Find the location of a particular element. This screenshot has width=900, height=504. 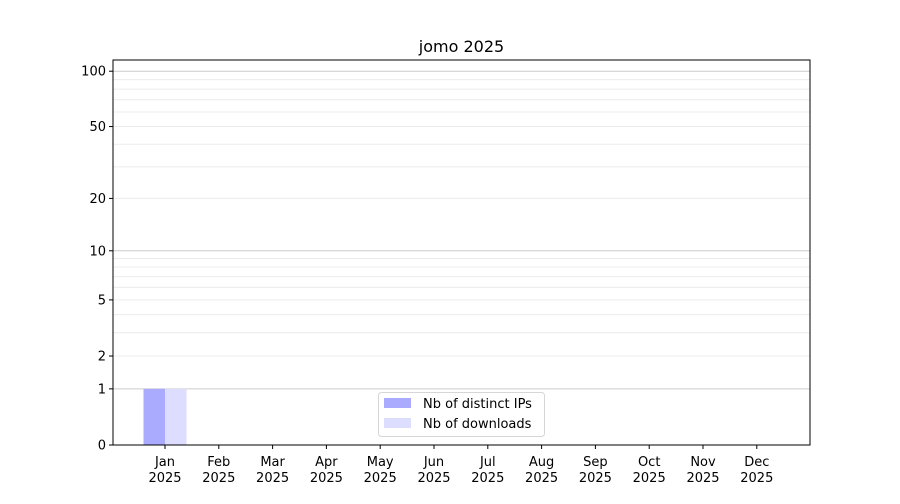

x-tick-label: May 2025 is located at coordinates (380, 470).